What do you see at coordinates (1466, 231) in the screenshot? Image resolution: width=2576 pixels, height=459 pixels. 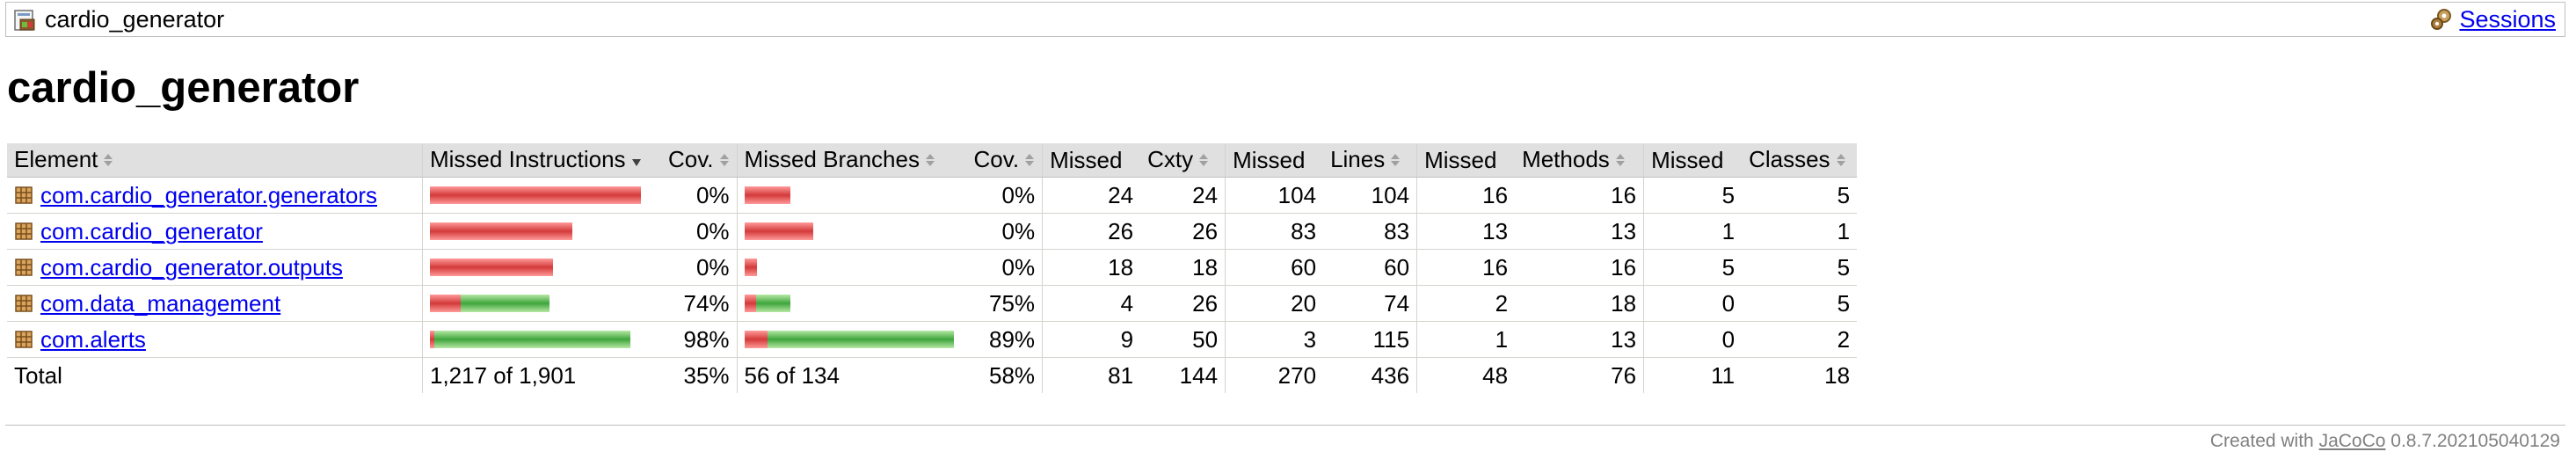 I see `methods-missed-cell: 13` at bounding box center [1466, 231].